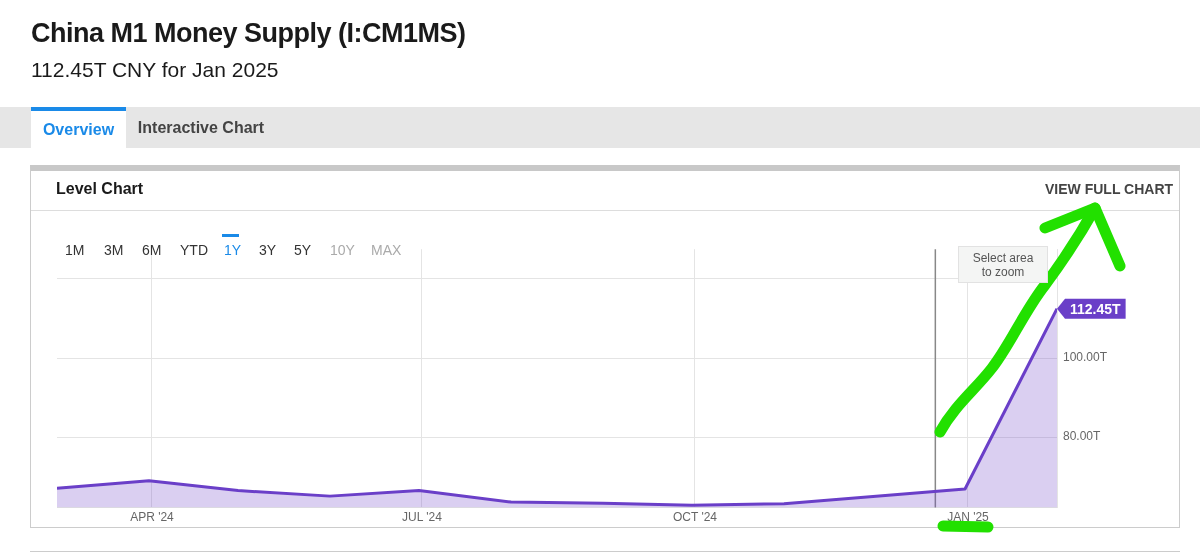  Describe the element at coordinates (114, 250) in the screenshot. I see `annotation: 3M` at that location.